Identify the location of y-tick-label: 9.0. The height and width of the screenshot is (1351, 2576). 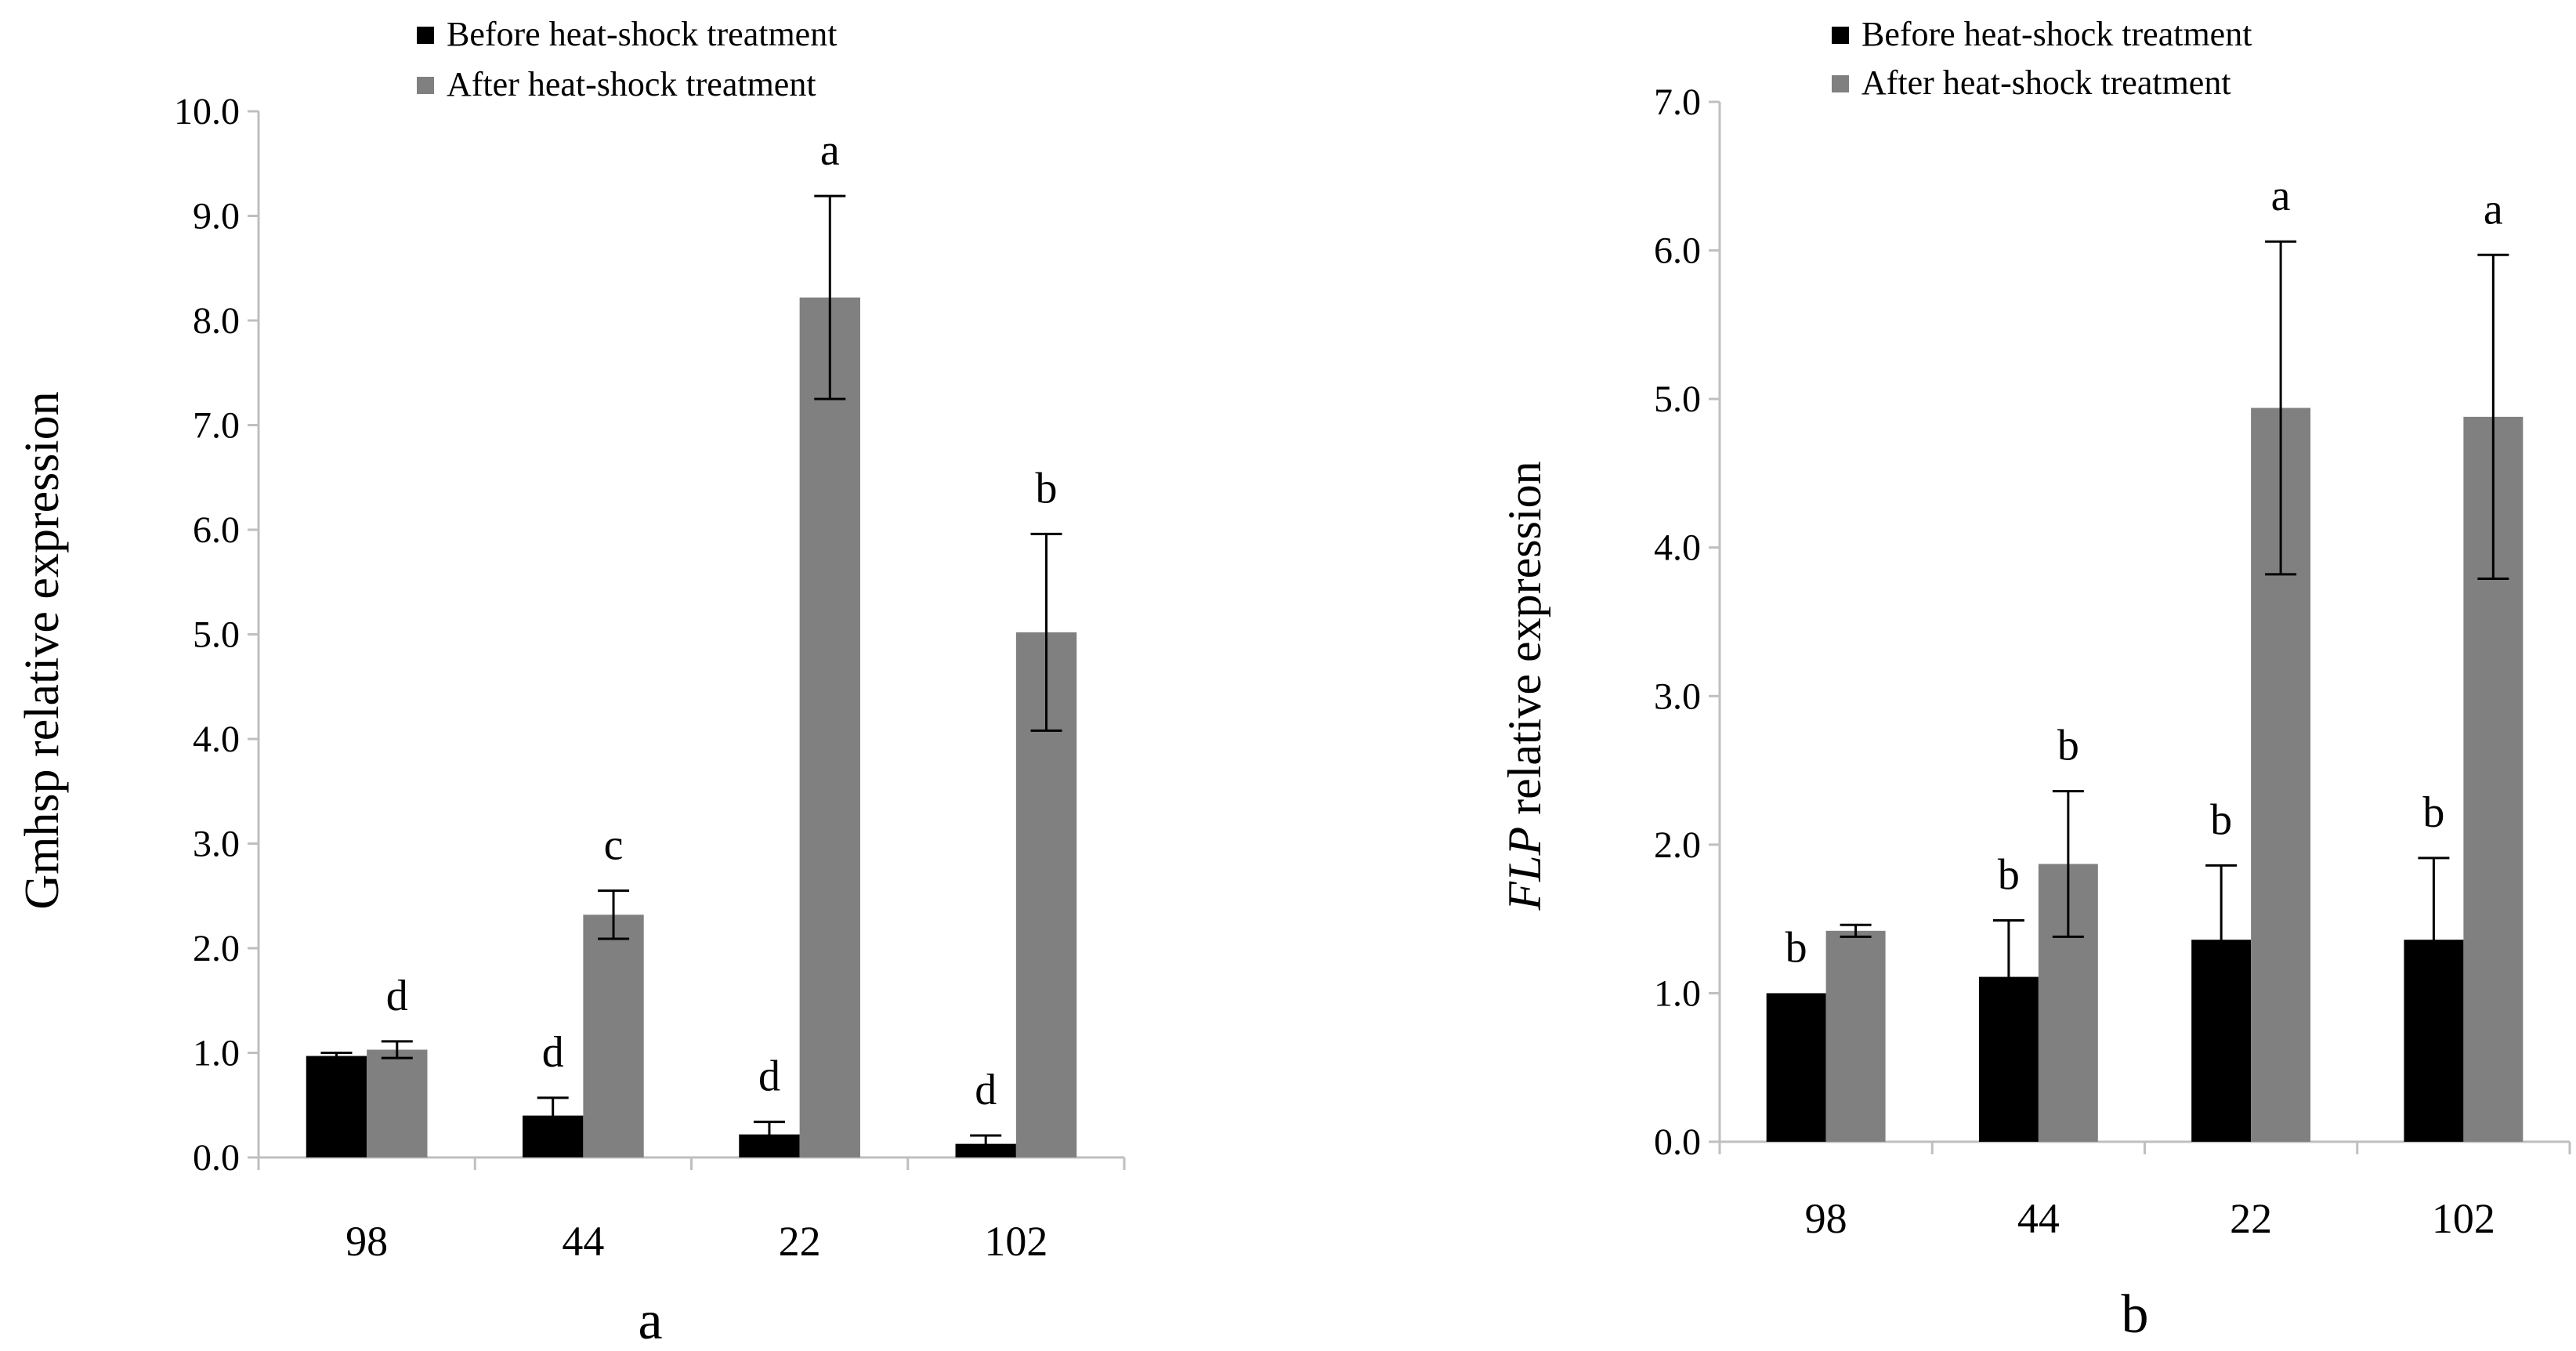
(217, 216).